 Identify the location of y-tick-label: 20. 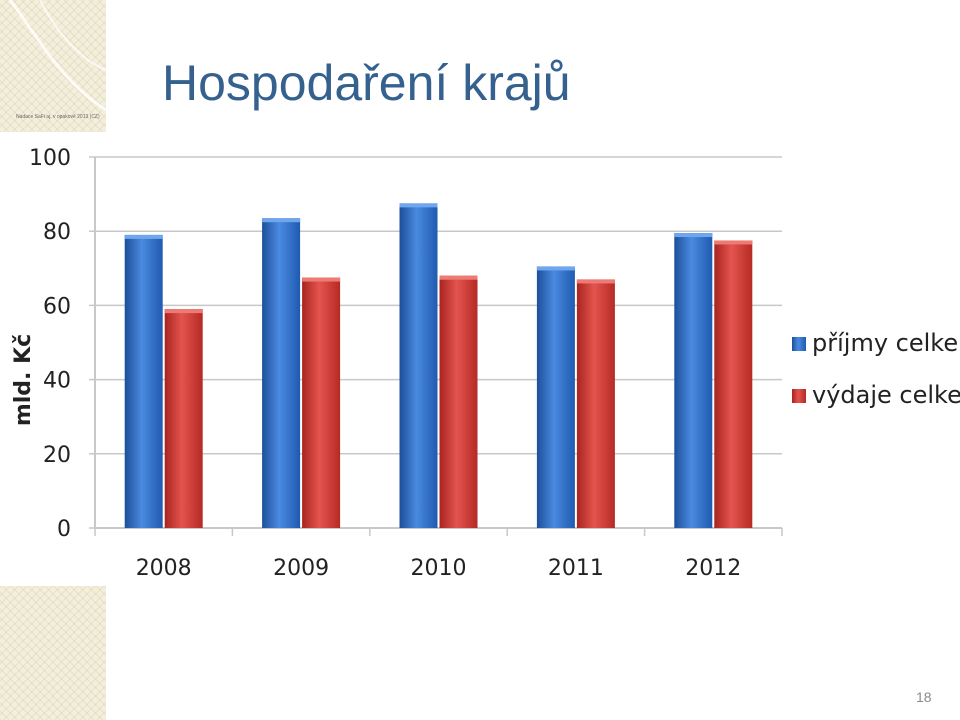
(57, 455).